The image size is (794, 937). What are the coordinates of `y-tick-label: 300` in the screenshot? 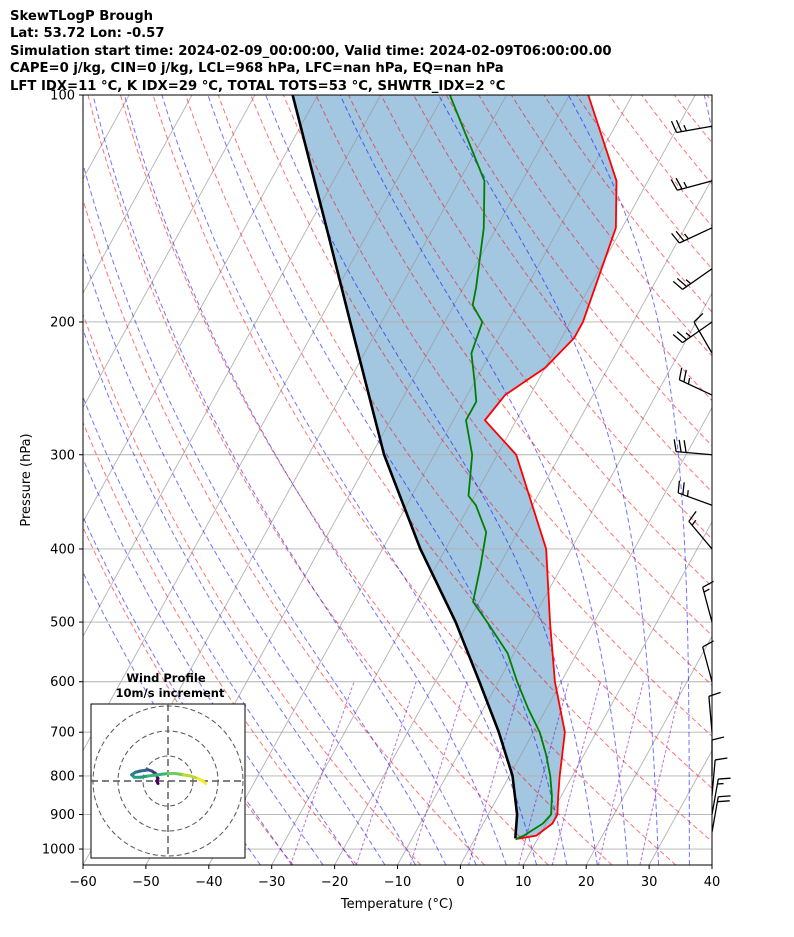 It's located at (62, 455).